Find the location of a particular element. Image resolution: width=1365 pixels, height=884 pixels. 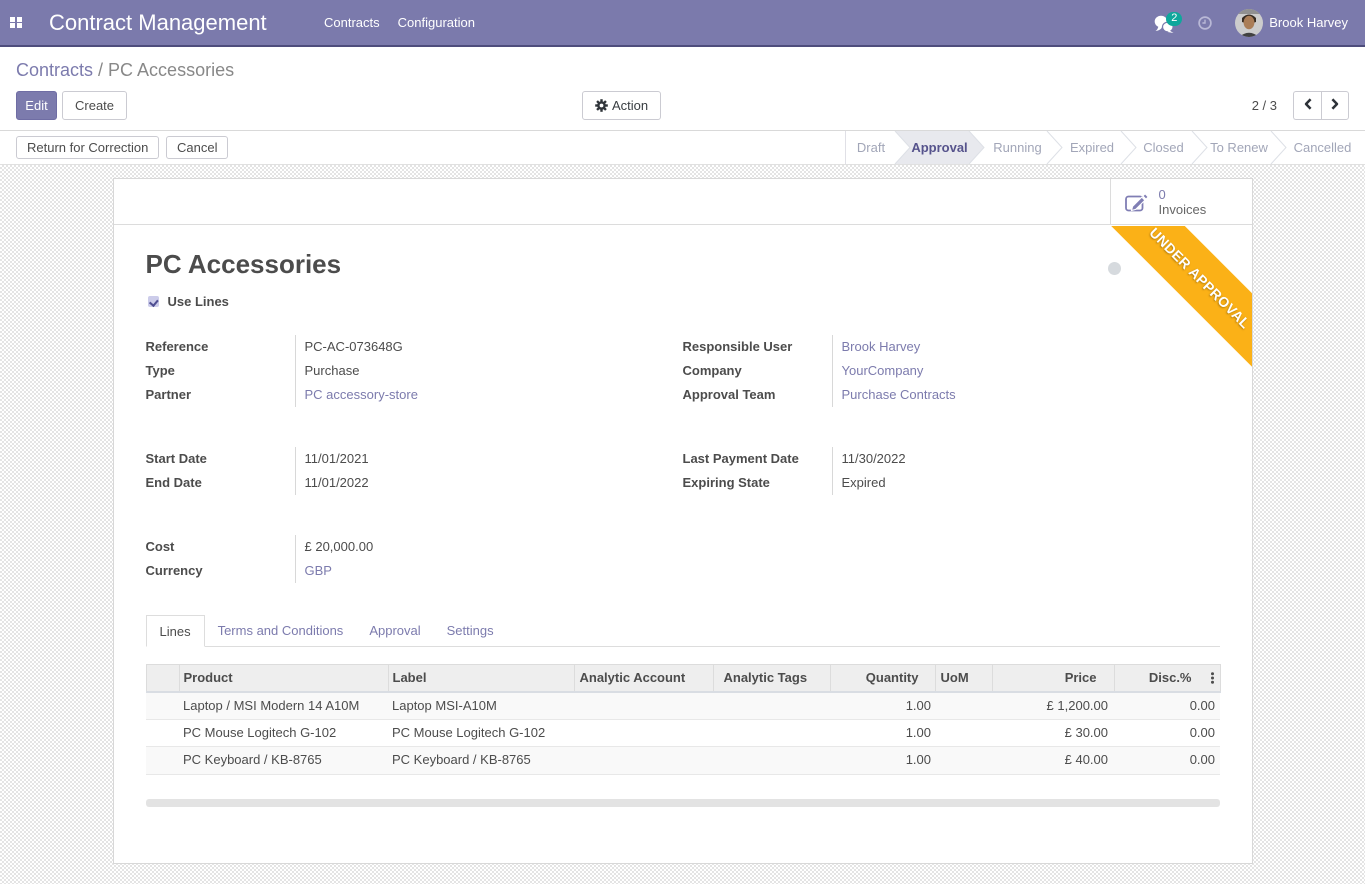

svg-text: Approval is located at coordinates (939, 147).